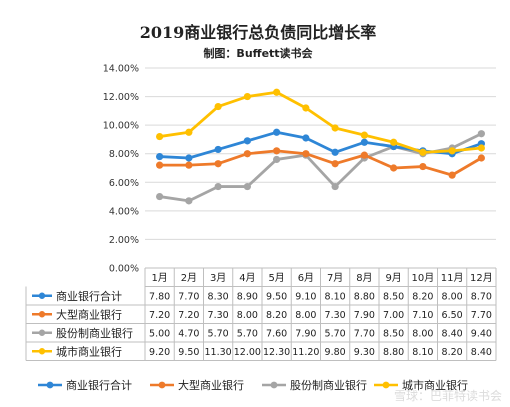 The image size is (510, 407). What do you see at coordinates (99, 385) in the screenshot?
I see `legend-label: 商业银行合计` at bounding box center [99, 385].